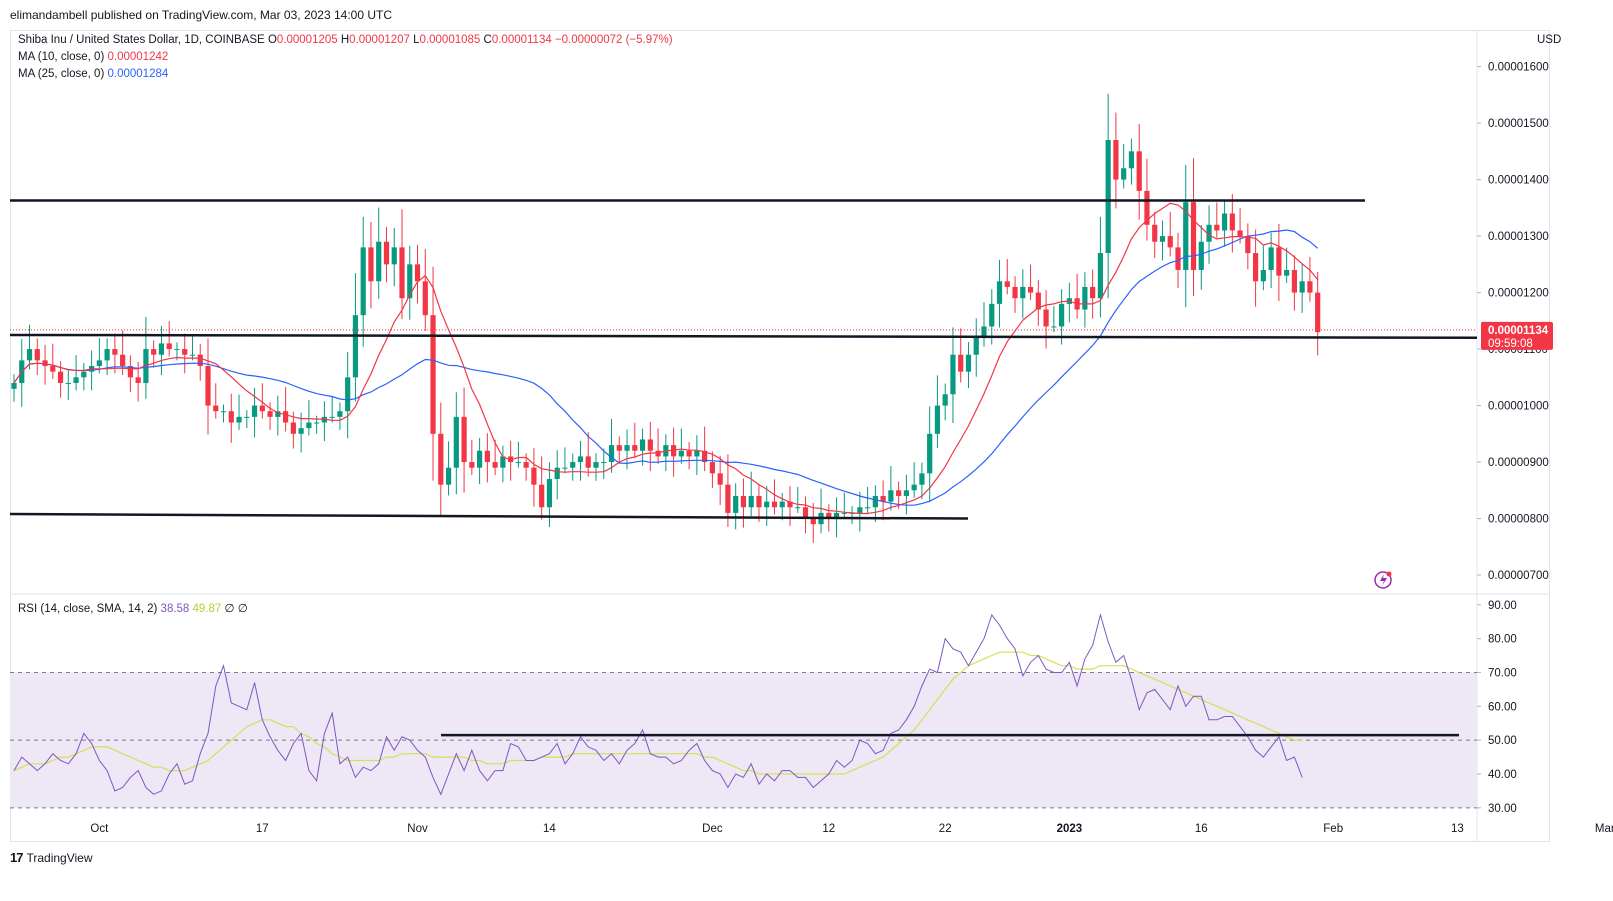 Image resolution: width=1613 pixels, height=901 pixels. I want to click on close-label: C, so click(487, 40).